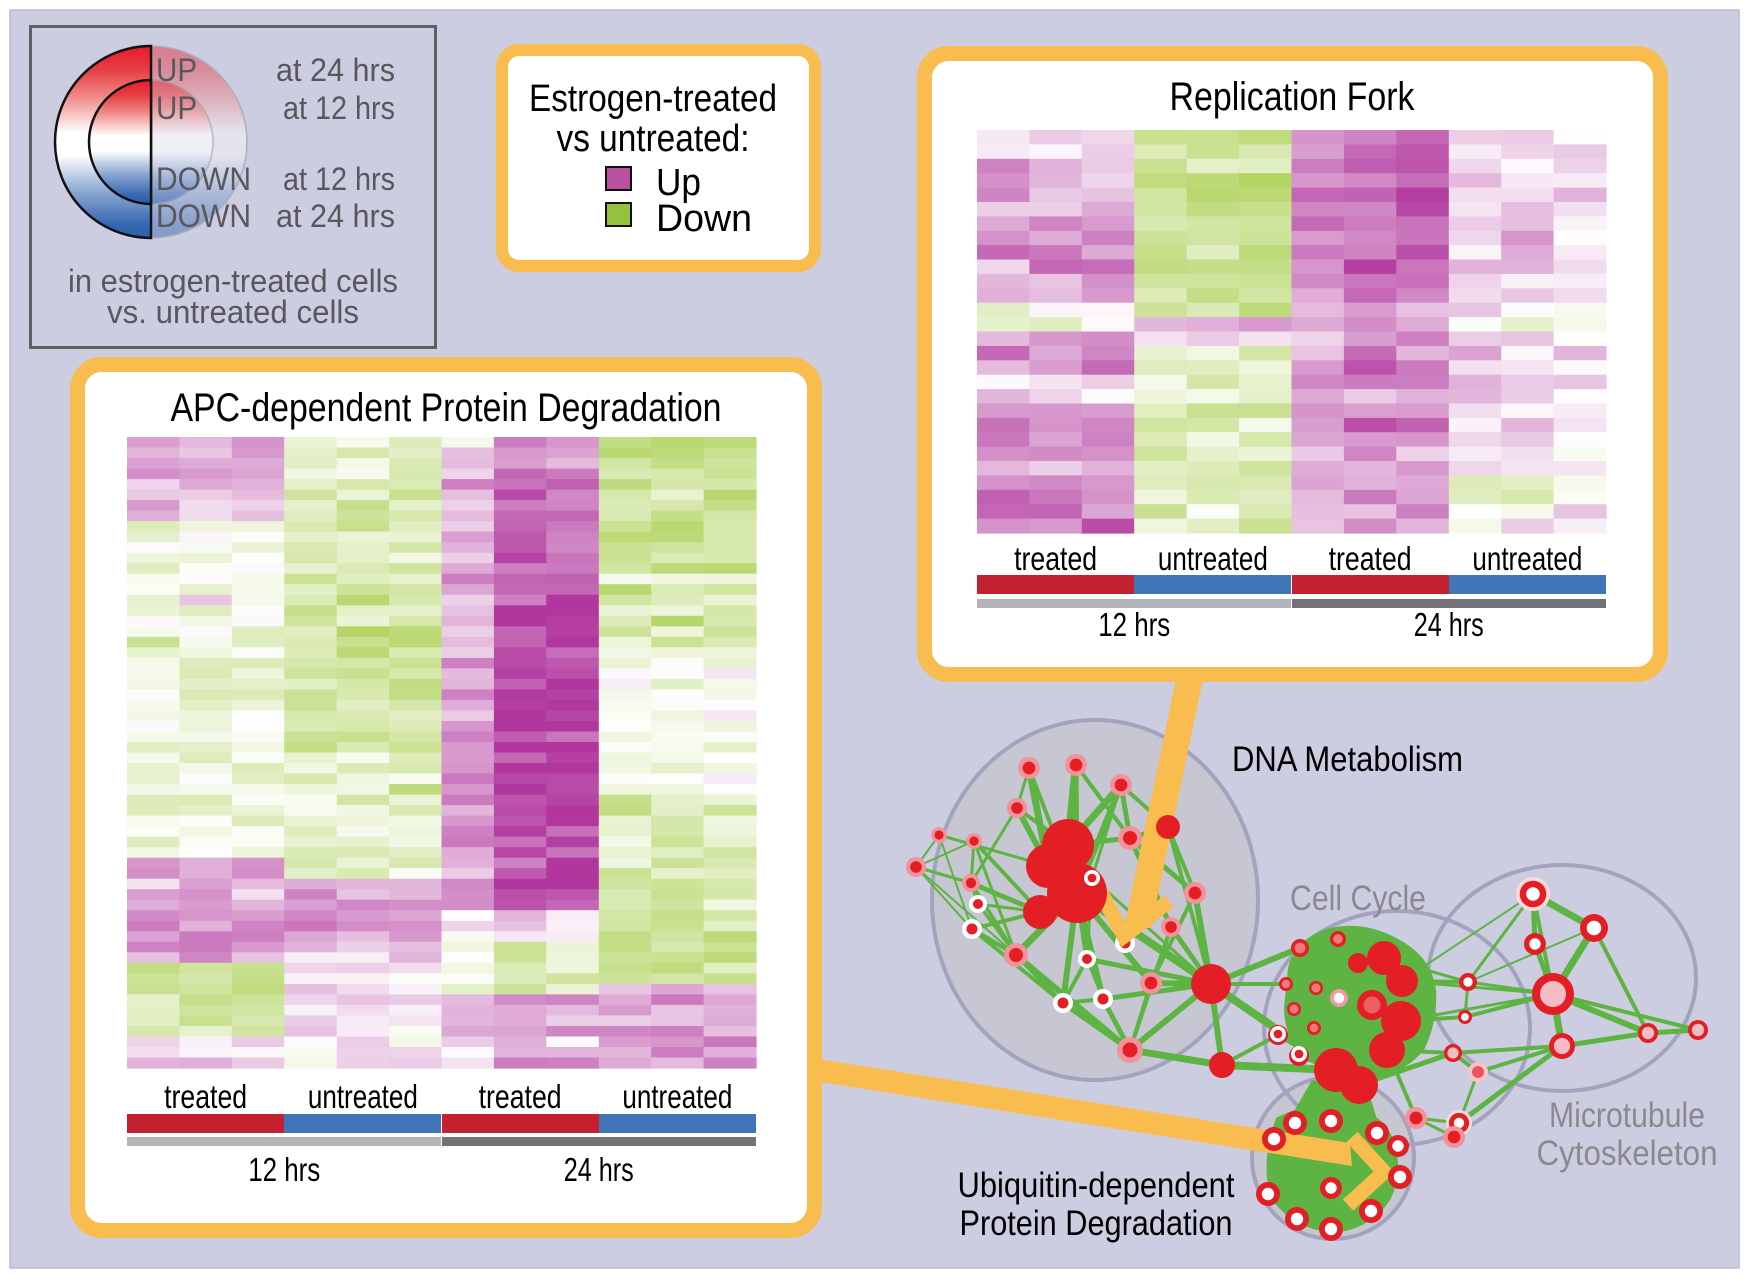 This screenshot has height=1284, width=1750. What do you see at coordinates (678, 183) in the screenshot?
I see `svg-text: Up` at bounding box center [678, 183].